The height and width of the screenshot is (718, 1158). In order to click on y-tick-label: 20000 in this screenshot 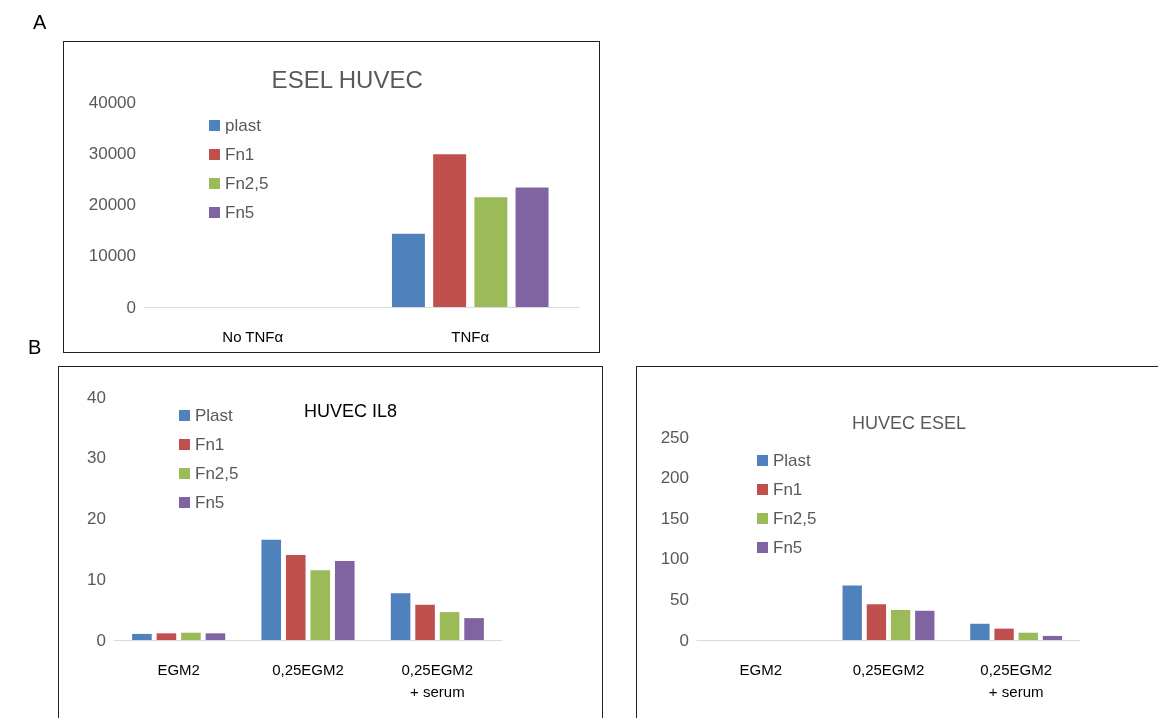, I will do `click(112, 204)`.